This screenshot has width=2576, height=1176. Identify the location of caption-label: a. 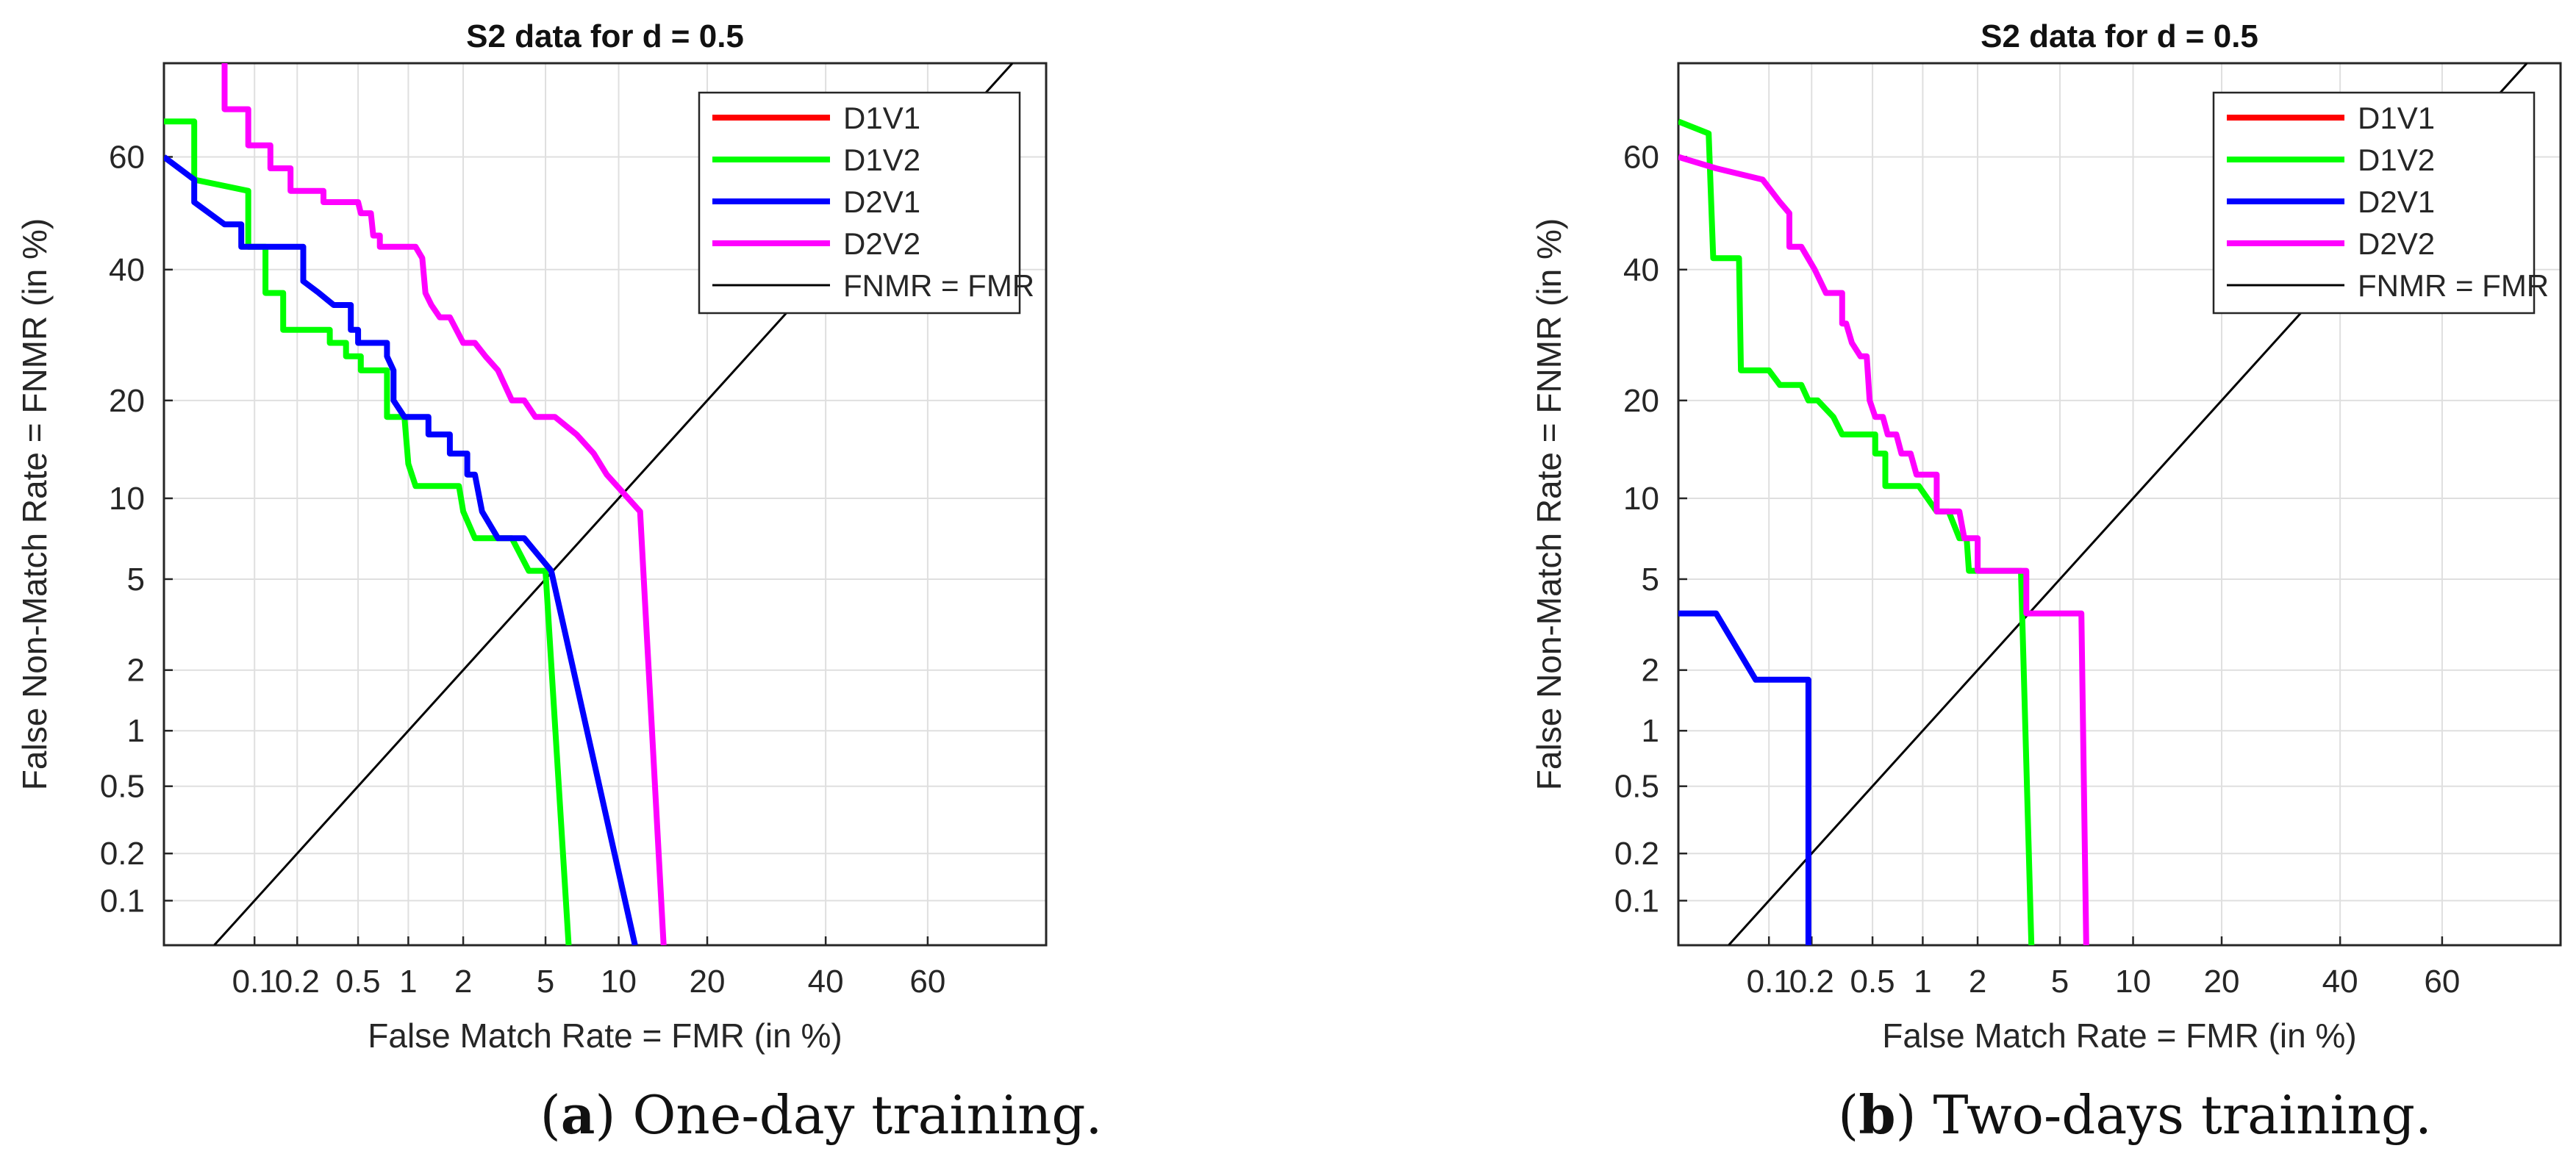
(578, 1114).